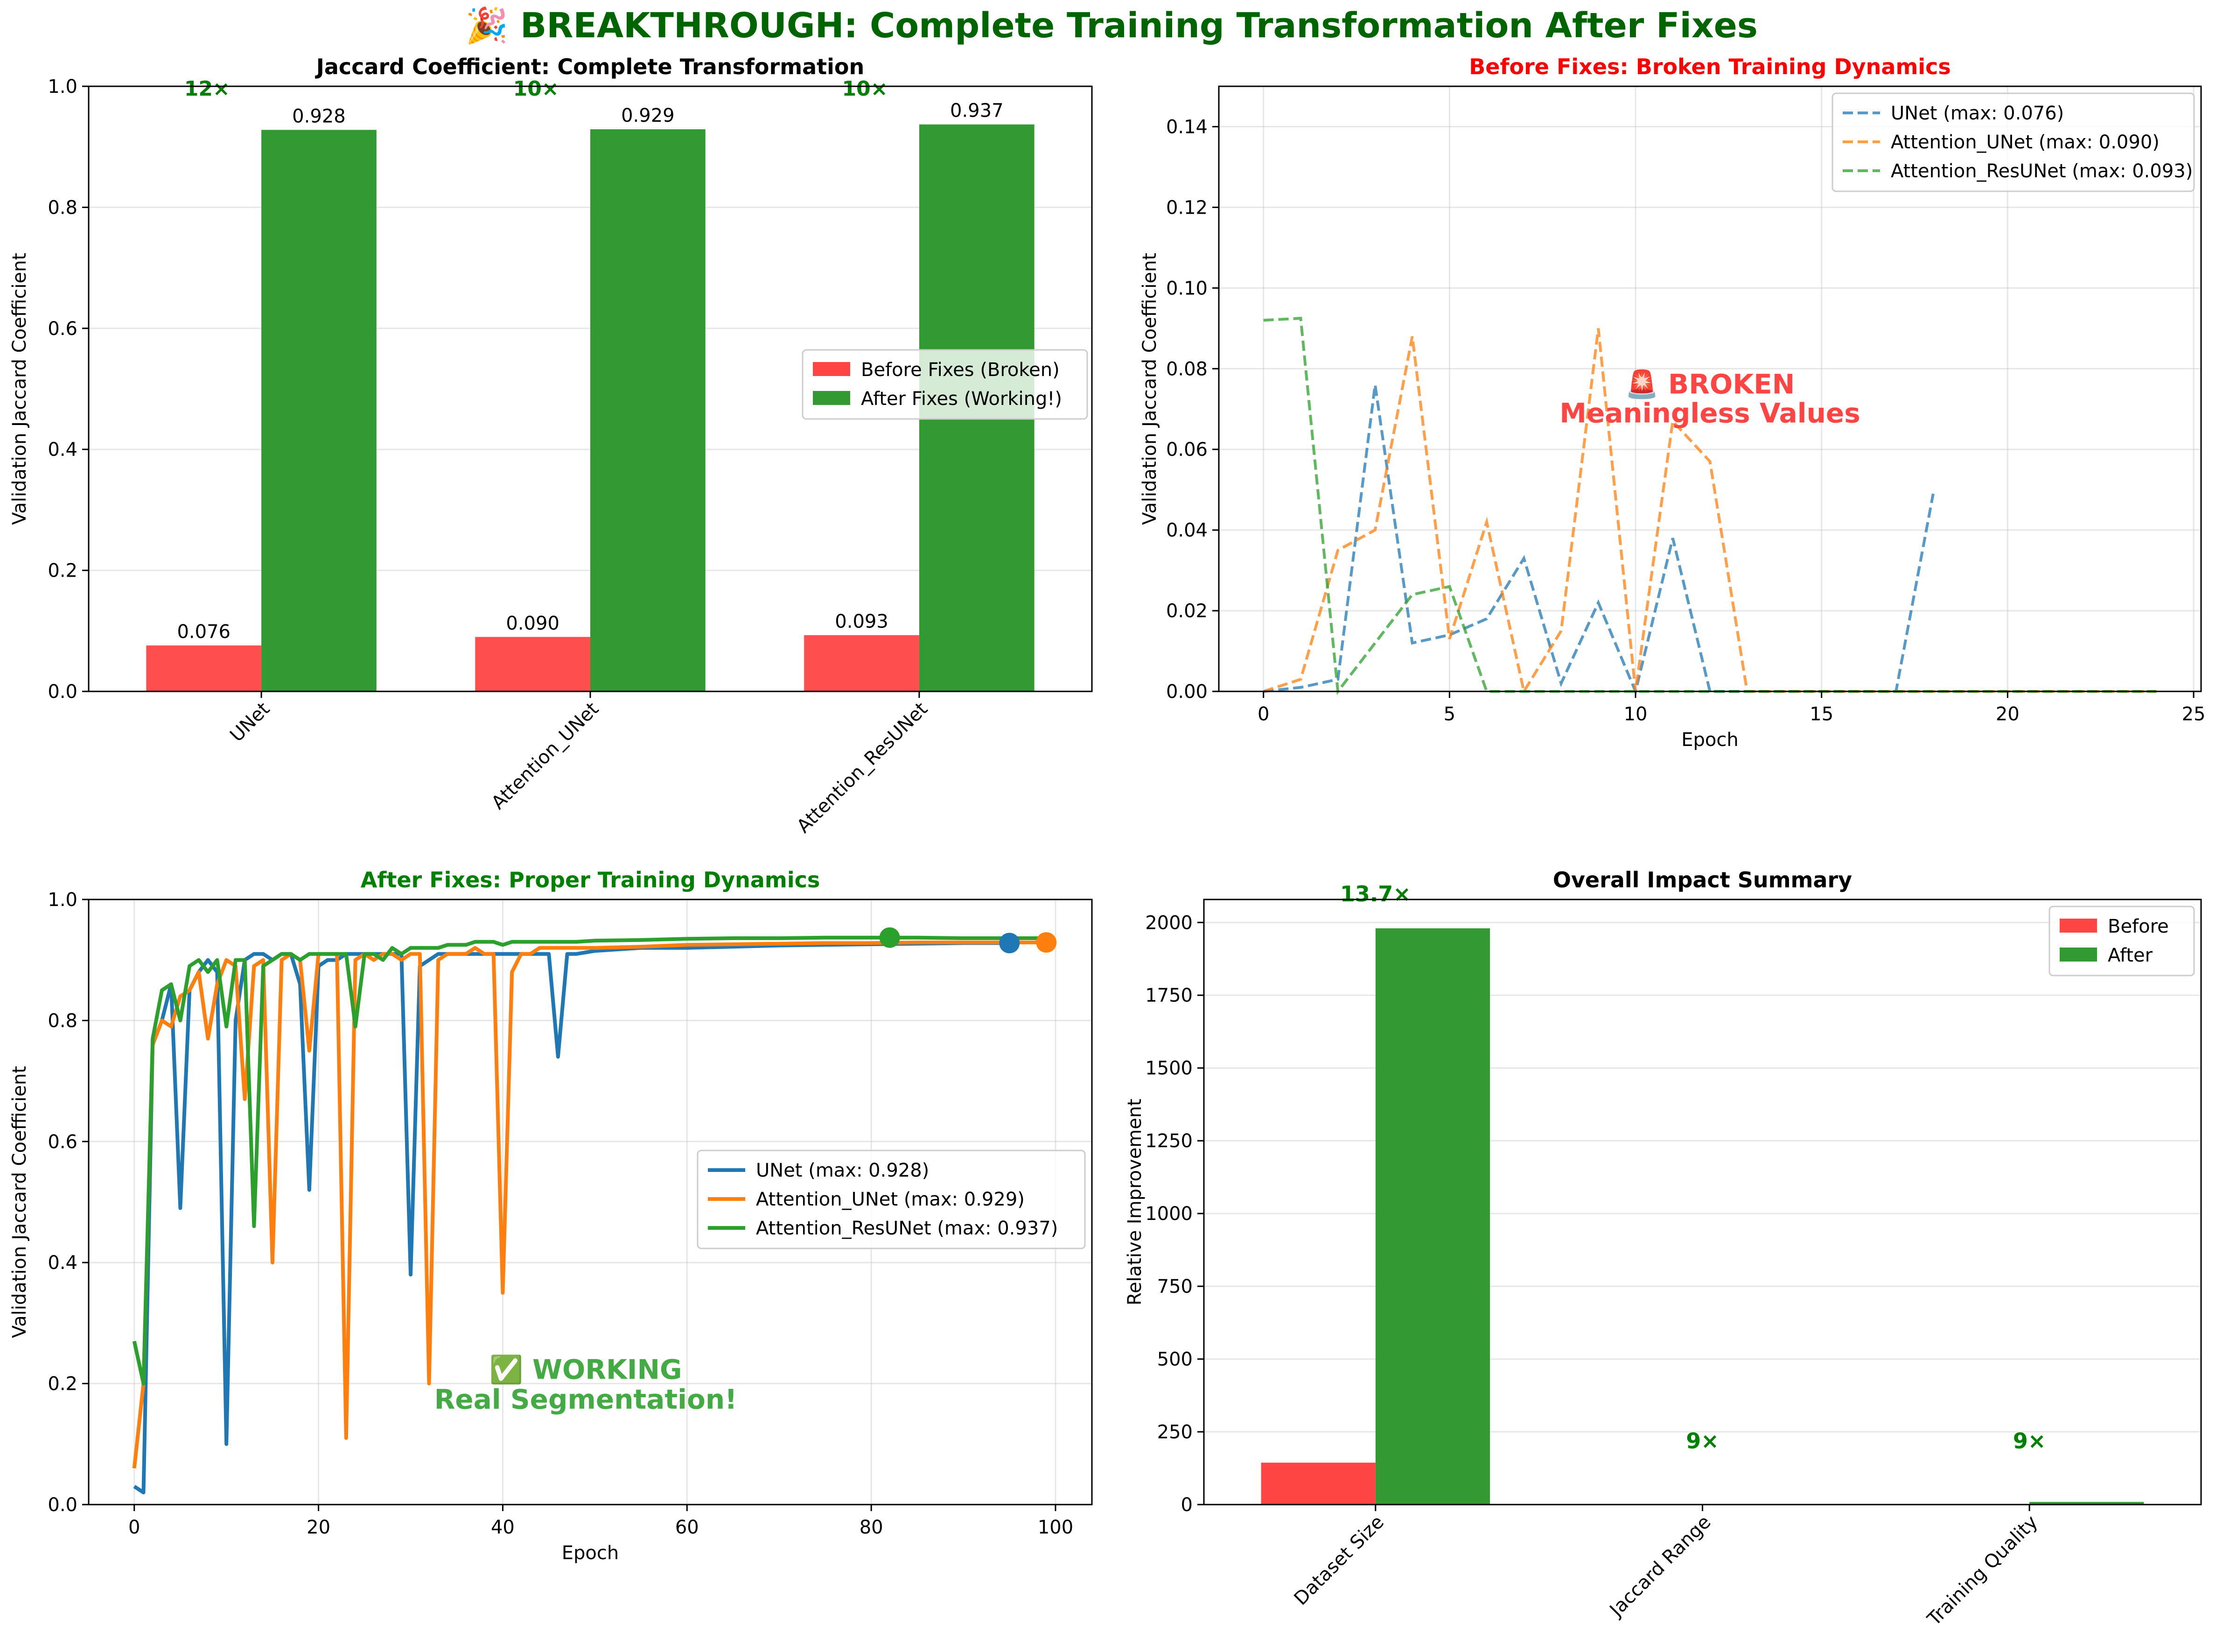 This screenshot has width=2223, height=1652. Describe the element at coordinates (545, 756) in the screenshot. I see `x-tick-label: Attention_UNet` at that location.